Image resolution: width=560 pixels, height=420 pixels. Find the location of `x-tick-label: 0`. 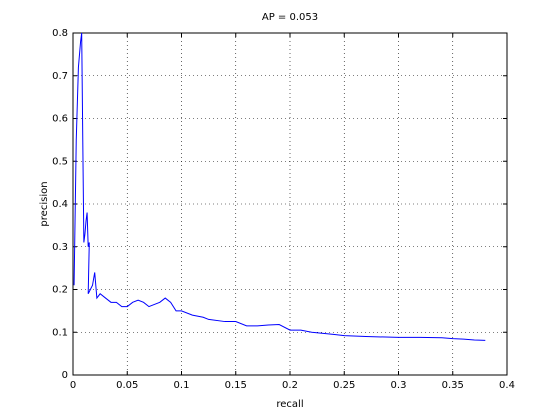

x-tick-label: 0 is located at coordinates (73, 385).